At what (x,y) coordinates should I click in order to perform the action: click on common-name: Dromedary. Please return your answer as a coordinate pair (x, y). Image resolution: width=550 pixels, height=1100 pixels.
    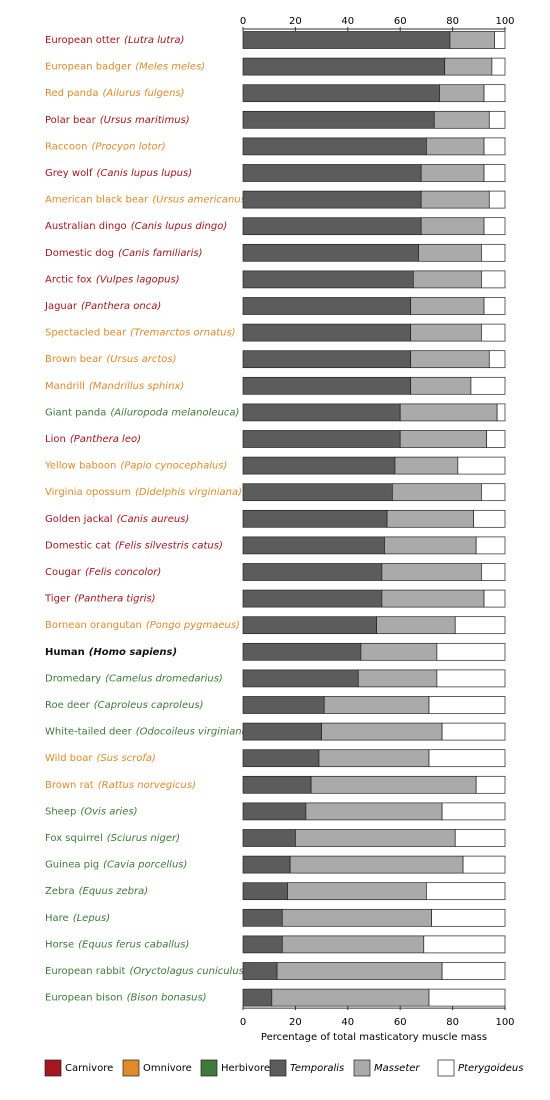
    Looking at the image, I should click on (73, 678).